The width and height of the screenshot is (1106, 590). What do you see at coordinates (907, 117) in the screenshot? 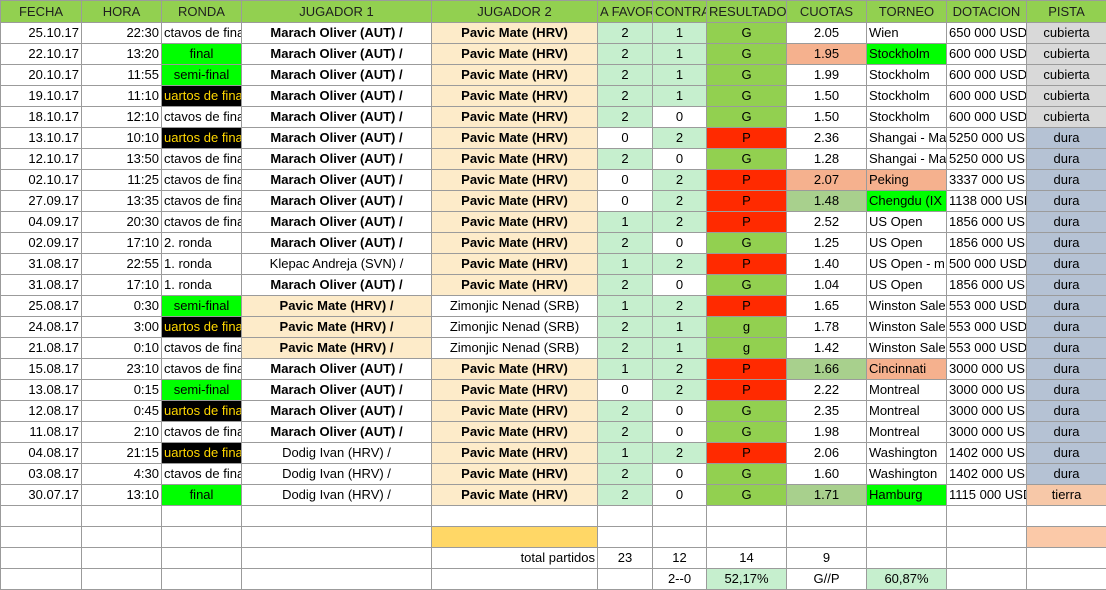
I see `torneo-cell: Stockholm` at bounding box center [907, 117].